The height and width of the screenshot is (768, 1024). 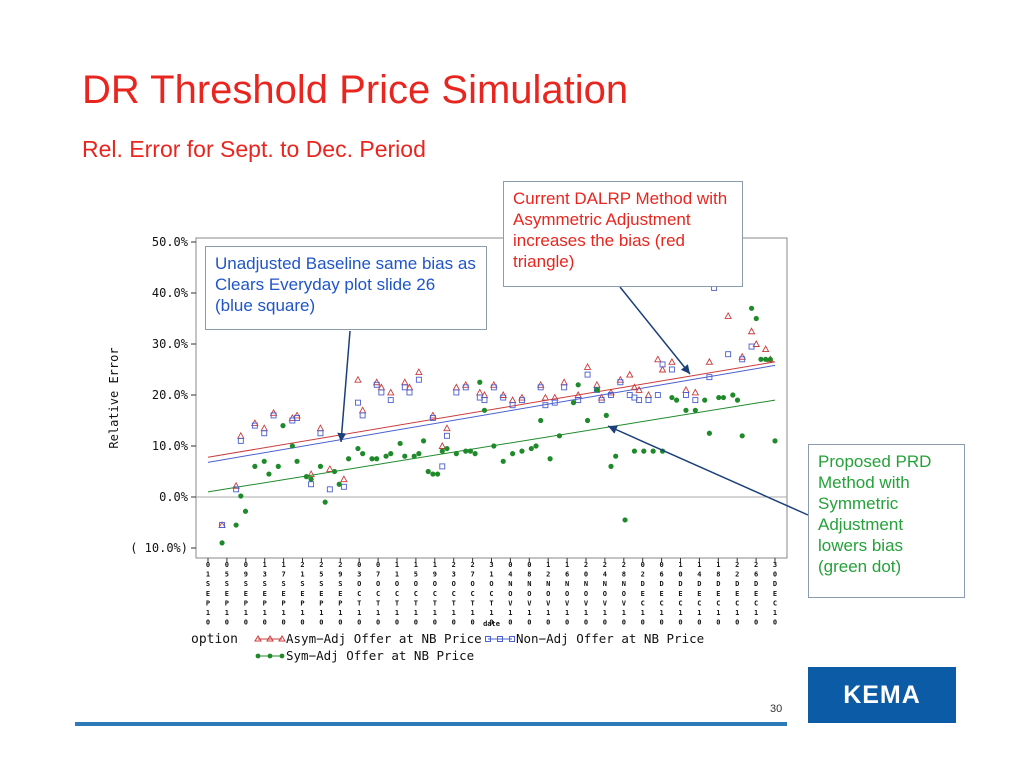 What do you see at coordinates (258, 638) in the screenshot?
I see `legend-triangle-marker` at bounding box center [258, 638].